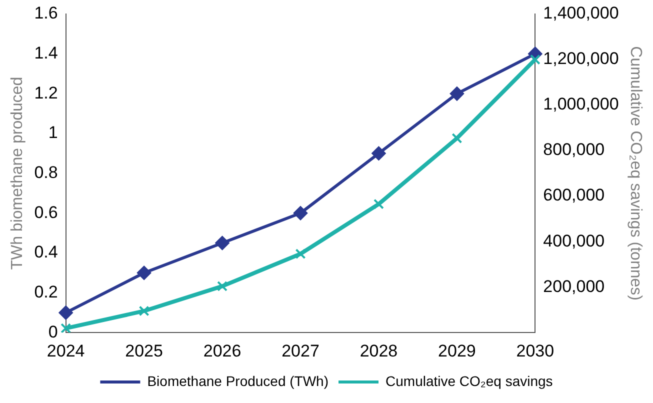 Image resolution: width=653 pixels, height=403 pixels. Describe the element at coordinates (457, 350) in the screenshot. I see `x-tick-label: 2029` at that location.